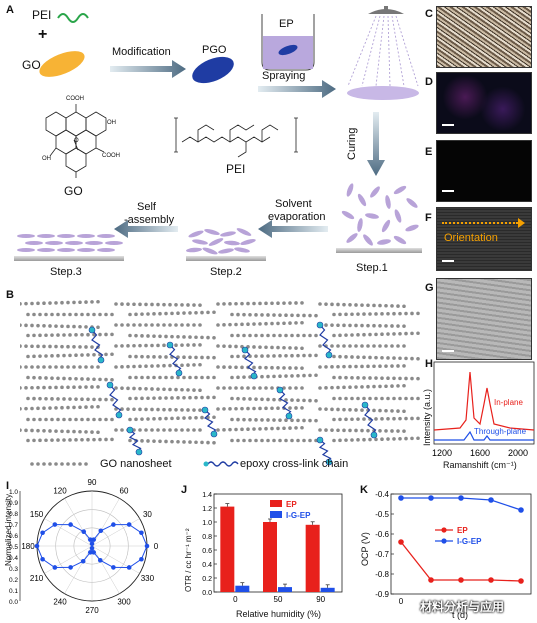 The width and height of the screenshot is (537, 623). What do you see at coordinates (75, 99) in the screenshot?
I see `cooh-label-1: COOH` at bounding box center [75, 99].